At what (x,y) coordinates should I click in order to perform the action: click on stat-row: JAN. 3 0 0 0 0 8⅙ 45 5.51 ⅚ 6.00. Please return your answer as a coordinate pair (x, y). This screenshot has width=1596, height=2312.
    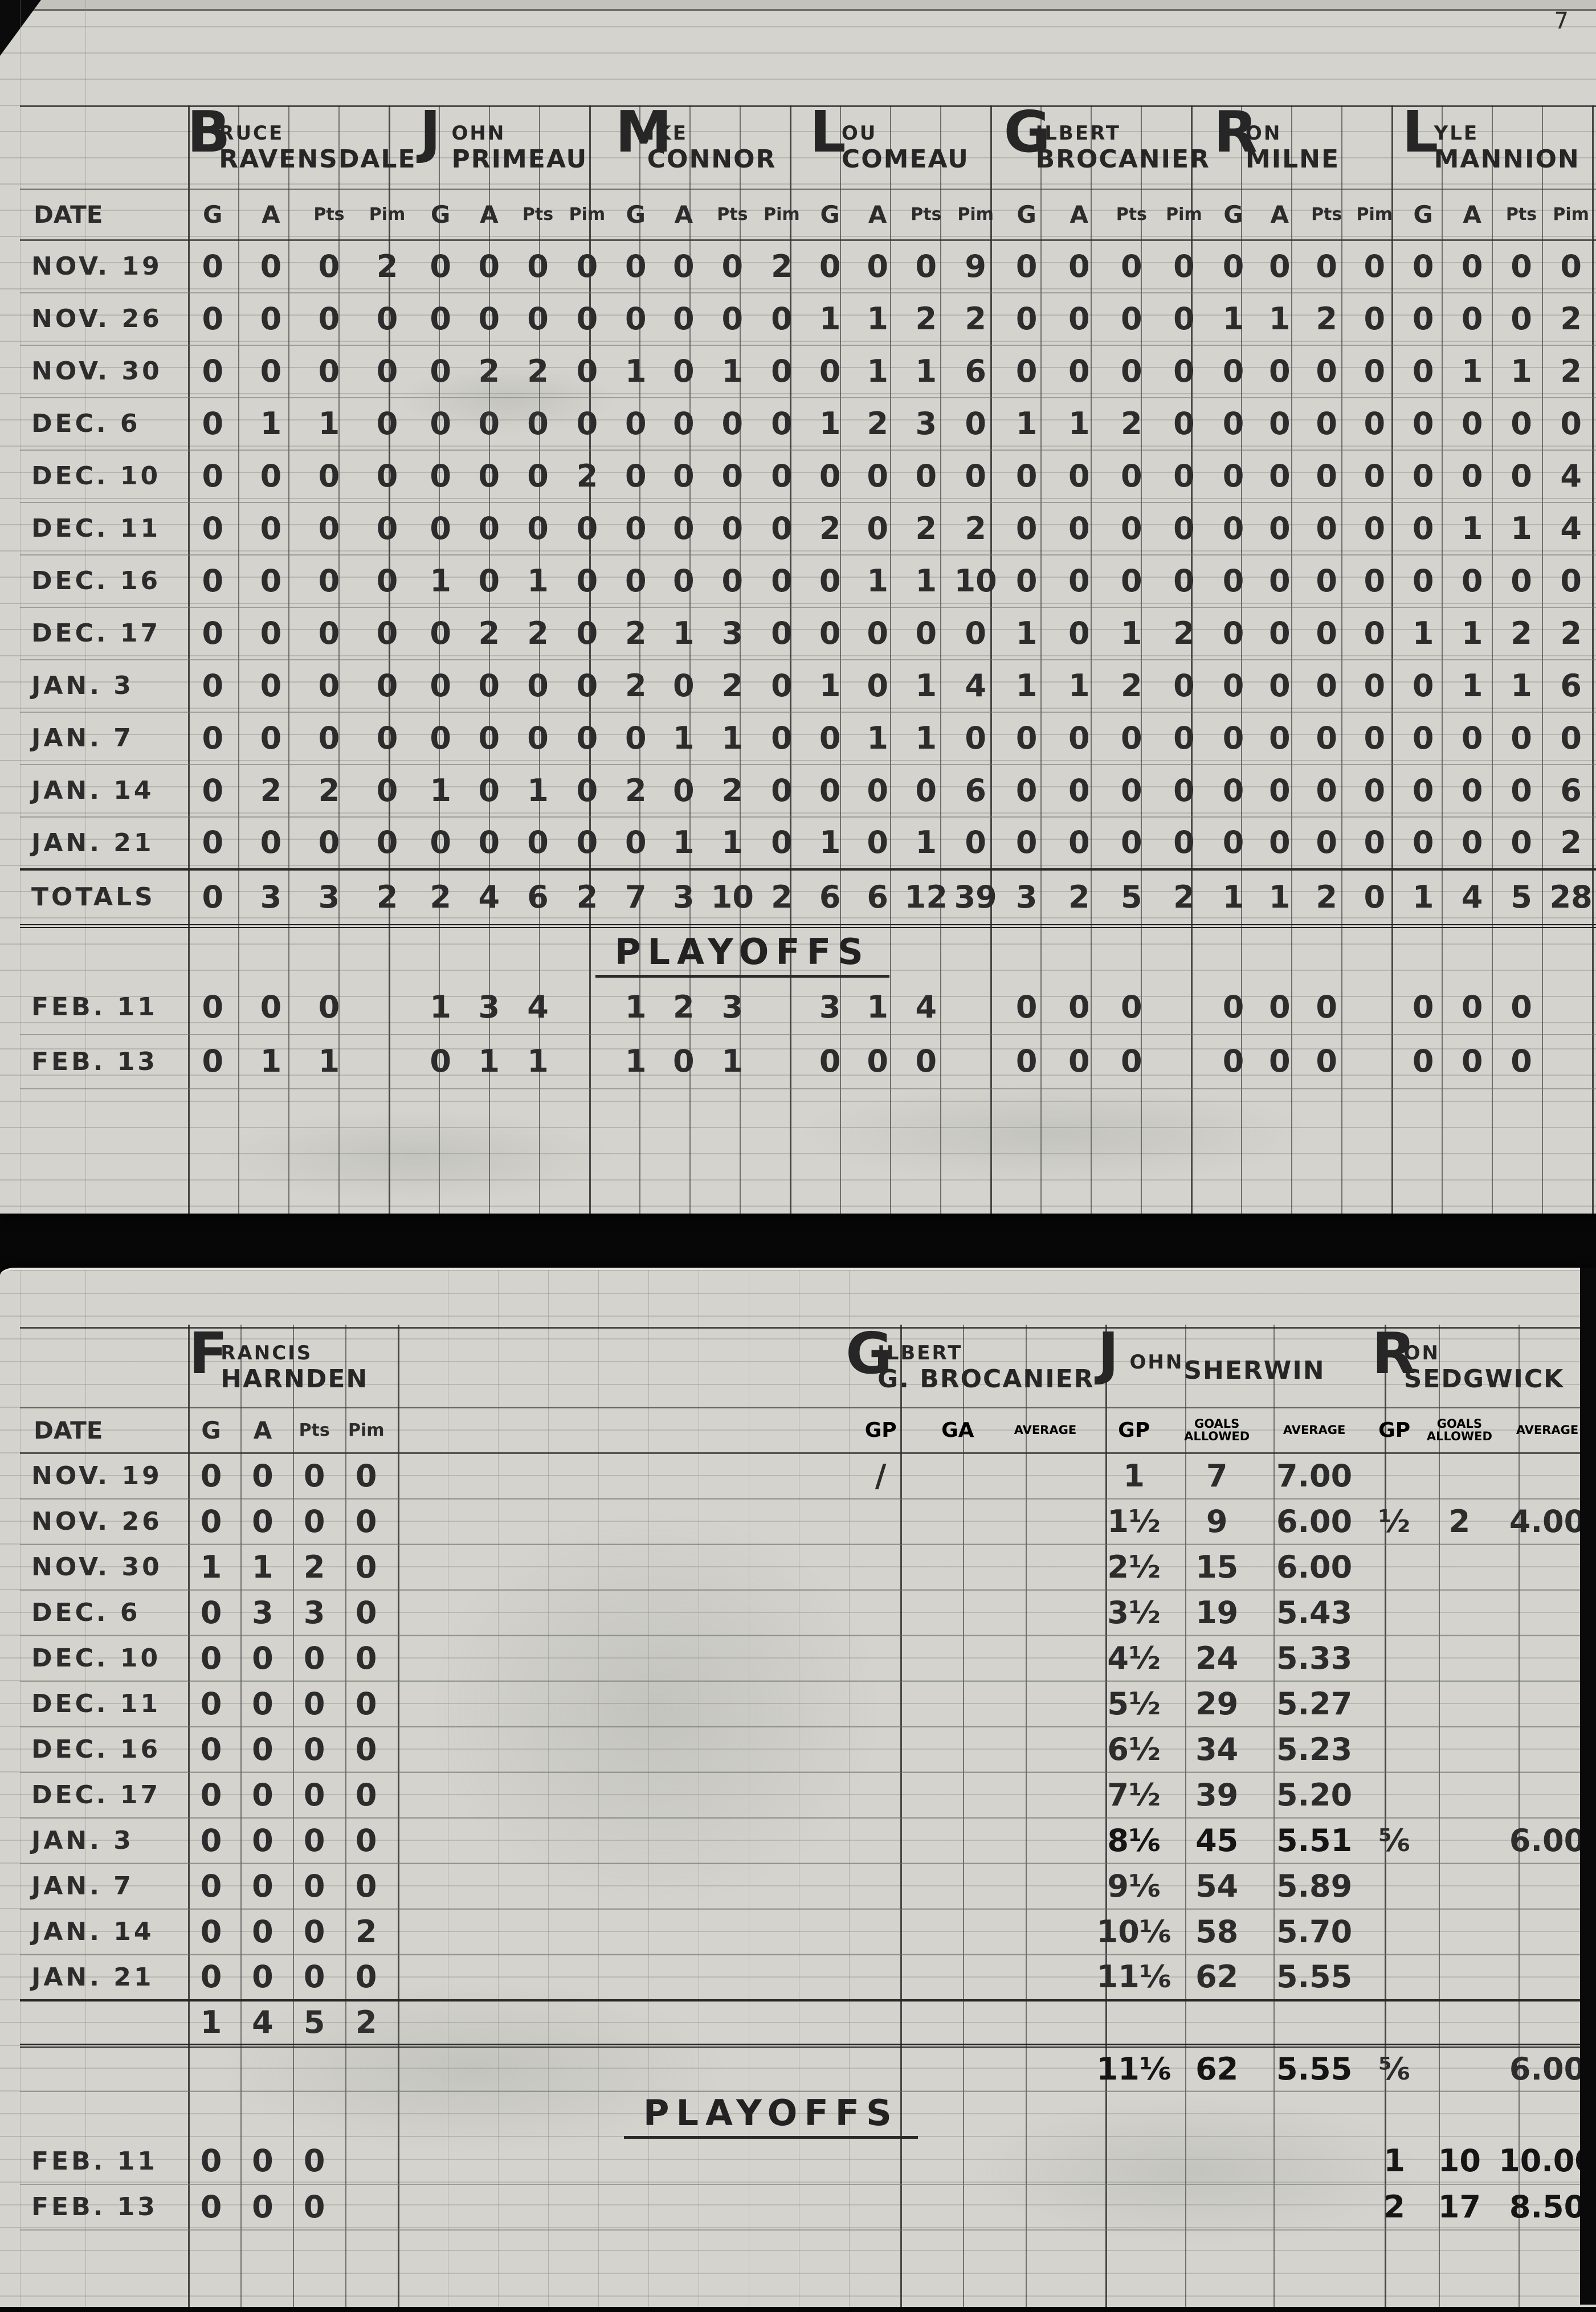
    Looking at the image, I should click on (808, 1840).